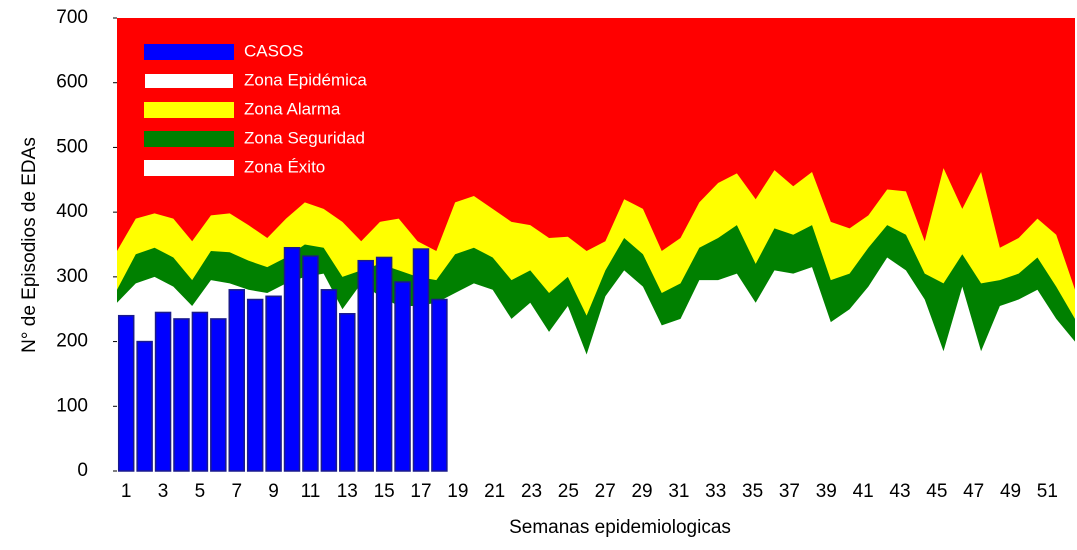 The height and width of the screenshot is (550, 1077). I want to click on x-axis-title: Semanas epidemiologicas, so click(620, 527).